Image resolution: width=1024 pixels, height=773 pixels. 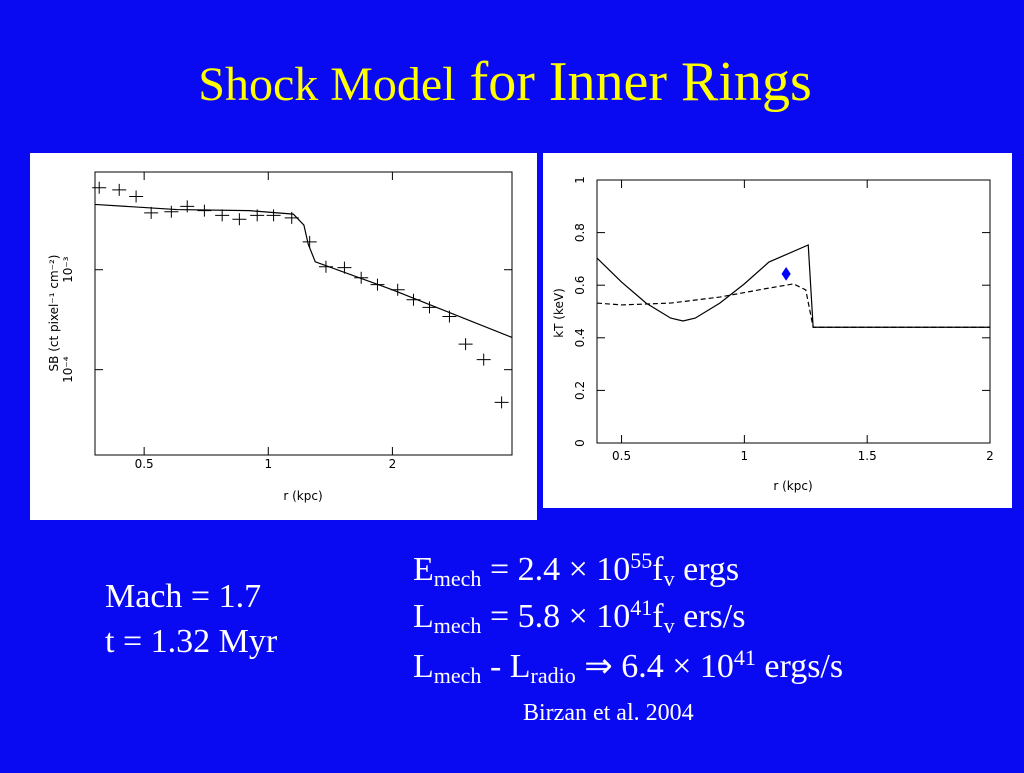 I want to click on y-tick-label: 0.8, so click(x=580, y=232).